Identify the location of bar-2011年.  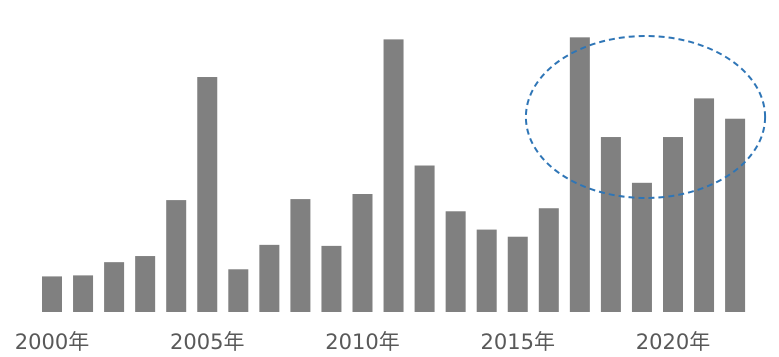
(393, 175).